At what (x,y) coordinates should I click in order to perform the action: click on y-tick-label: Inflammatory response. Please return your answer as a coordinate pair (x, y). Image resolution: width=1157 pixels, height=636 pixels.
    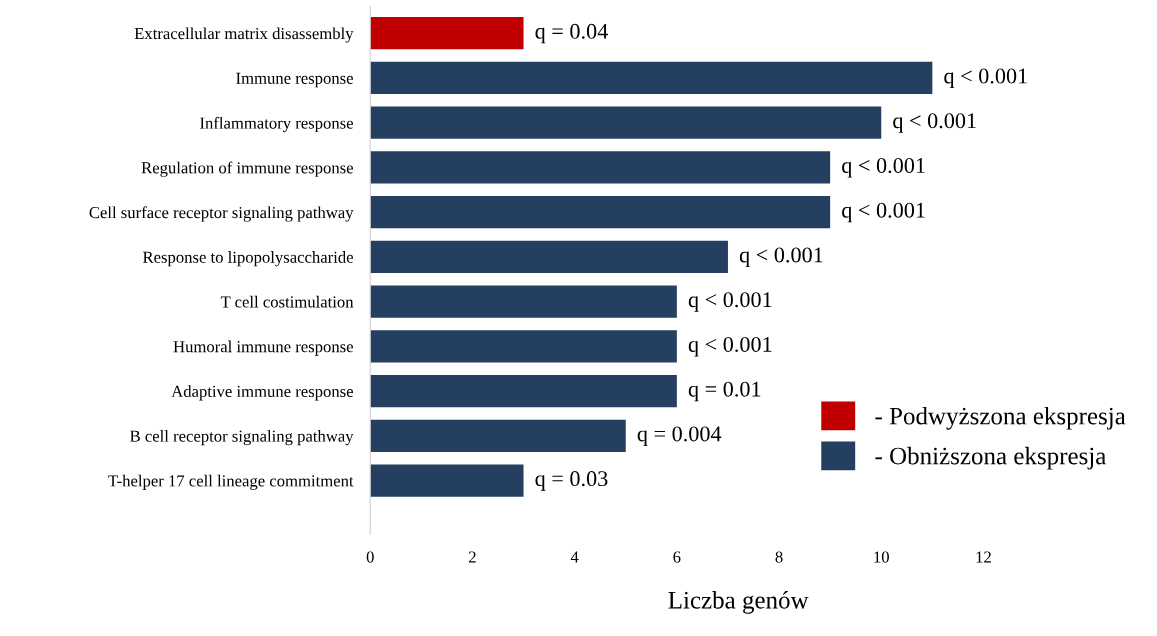
    Looking at the image, I should click on (276, 124).